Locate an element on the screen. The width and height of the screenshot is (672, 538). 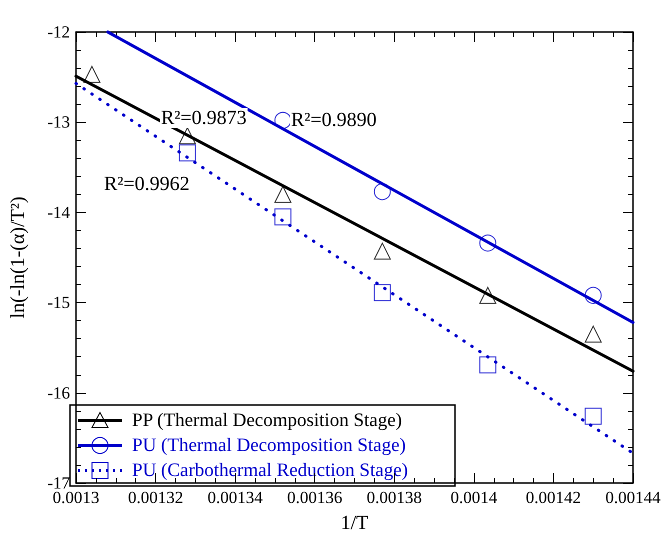
x-tick-label: 0.00144 is located at coordinates (633, 497).